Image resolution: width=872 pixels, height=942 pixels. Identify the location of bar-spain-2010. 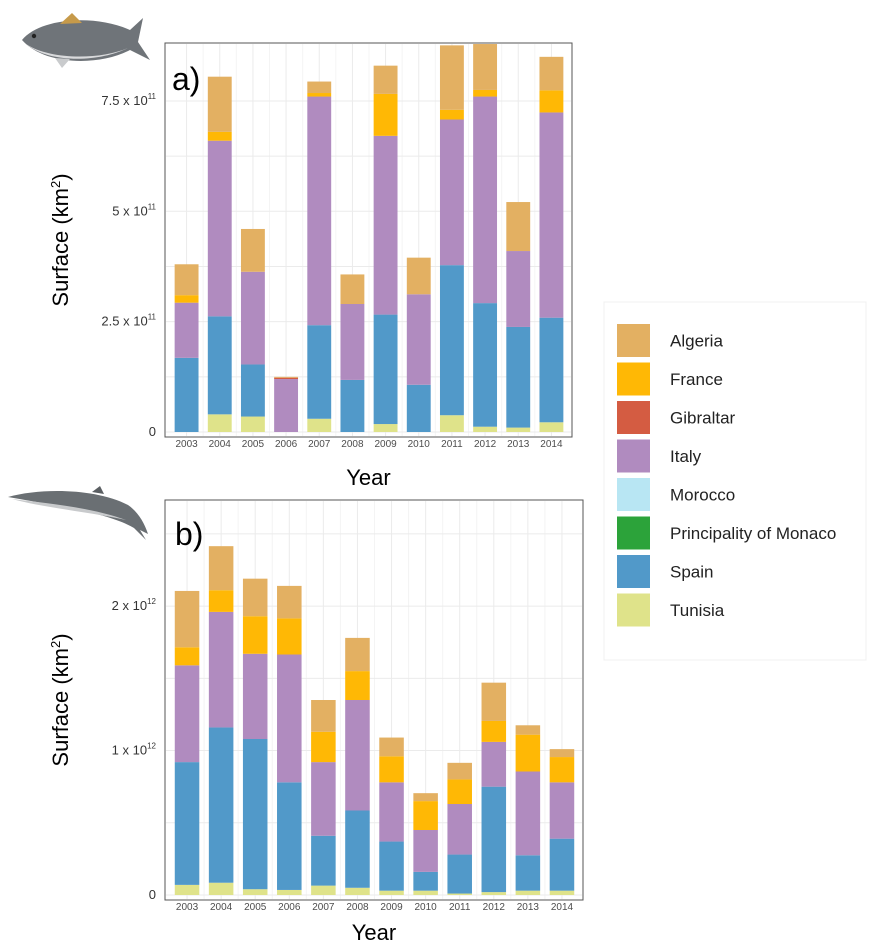
(418, 408).